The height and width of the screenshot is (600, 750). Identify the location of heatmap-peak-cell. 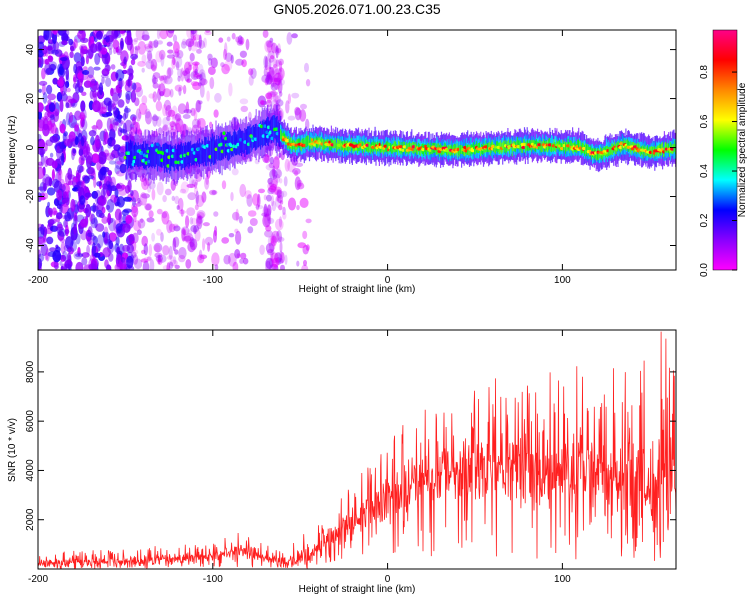
(537, 147).